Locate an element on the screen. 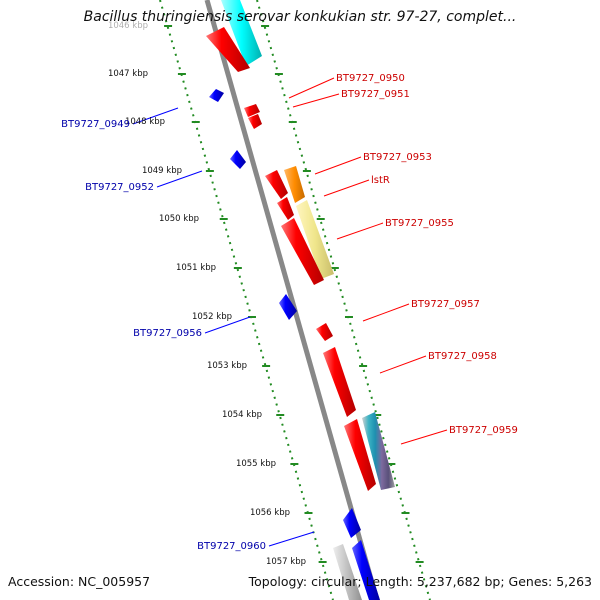  kbp-tick-label: 1057 kbp is located at coordinates (286, 562).